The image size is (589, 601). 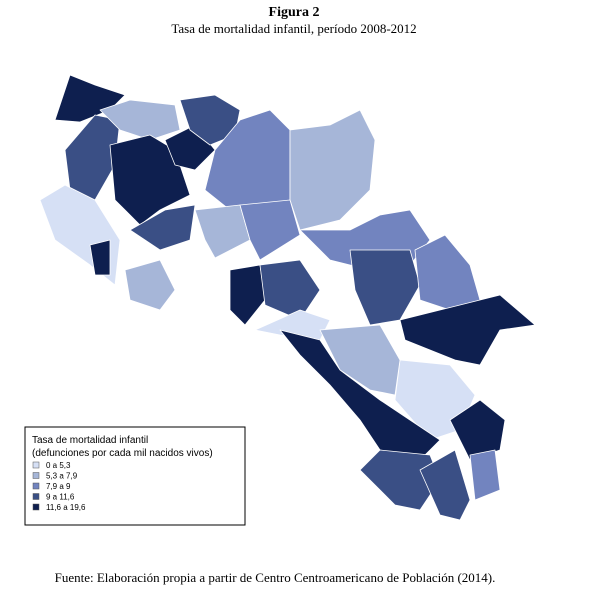 I want to click on legend-label: 9 a 11,6, so click(x=60, y=497).